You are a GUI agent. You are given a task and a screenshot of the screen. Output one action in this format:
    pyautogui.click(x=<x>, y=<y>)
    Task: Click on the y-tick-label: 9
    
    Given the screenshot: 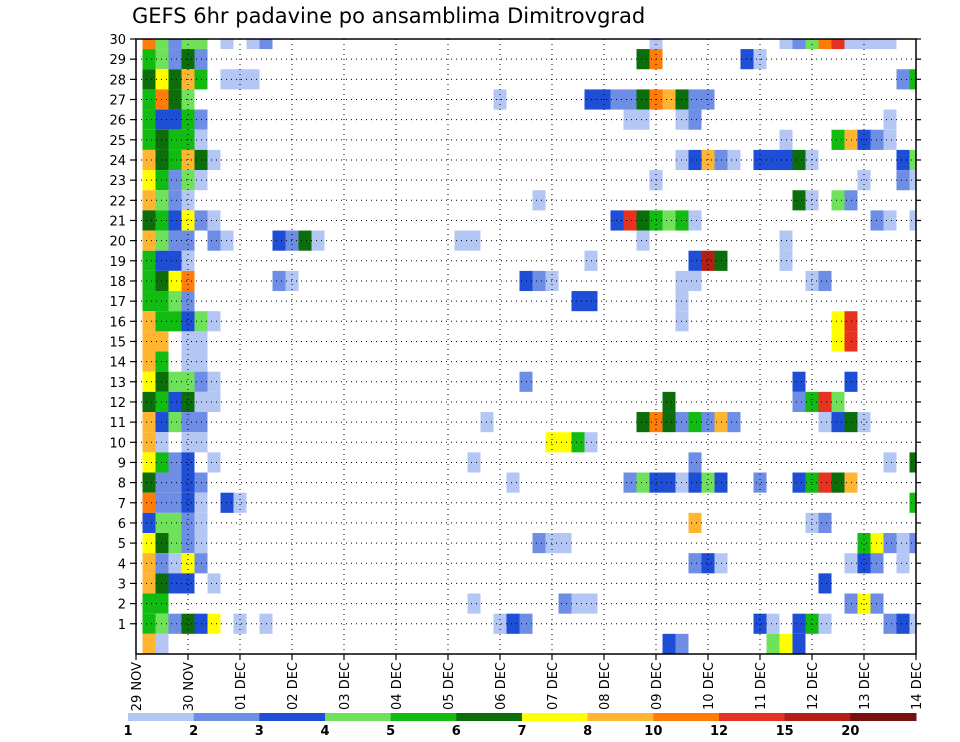 What is the action you would take?
    pyautogui.click(x=122, y=463)
    